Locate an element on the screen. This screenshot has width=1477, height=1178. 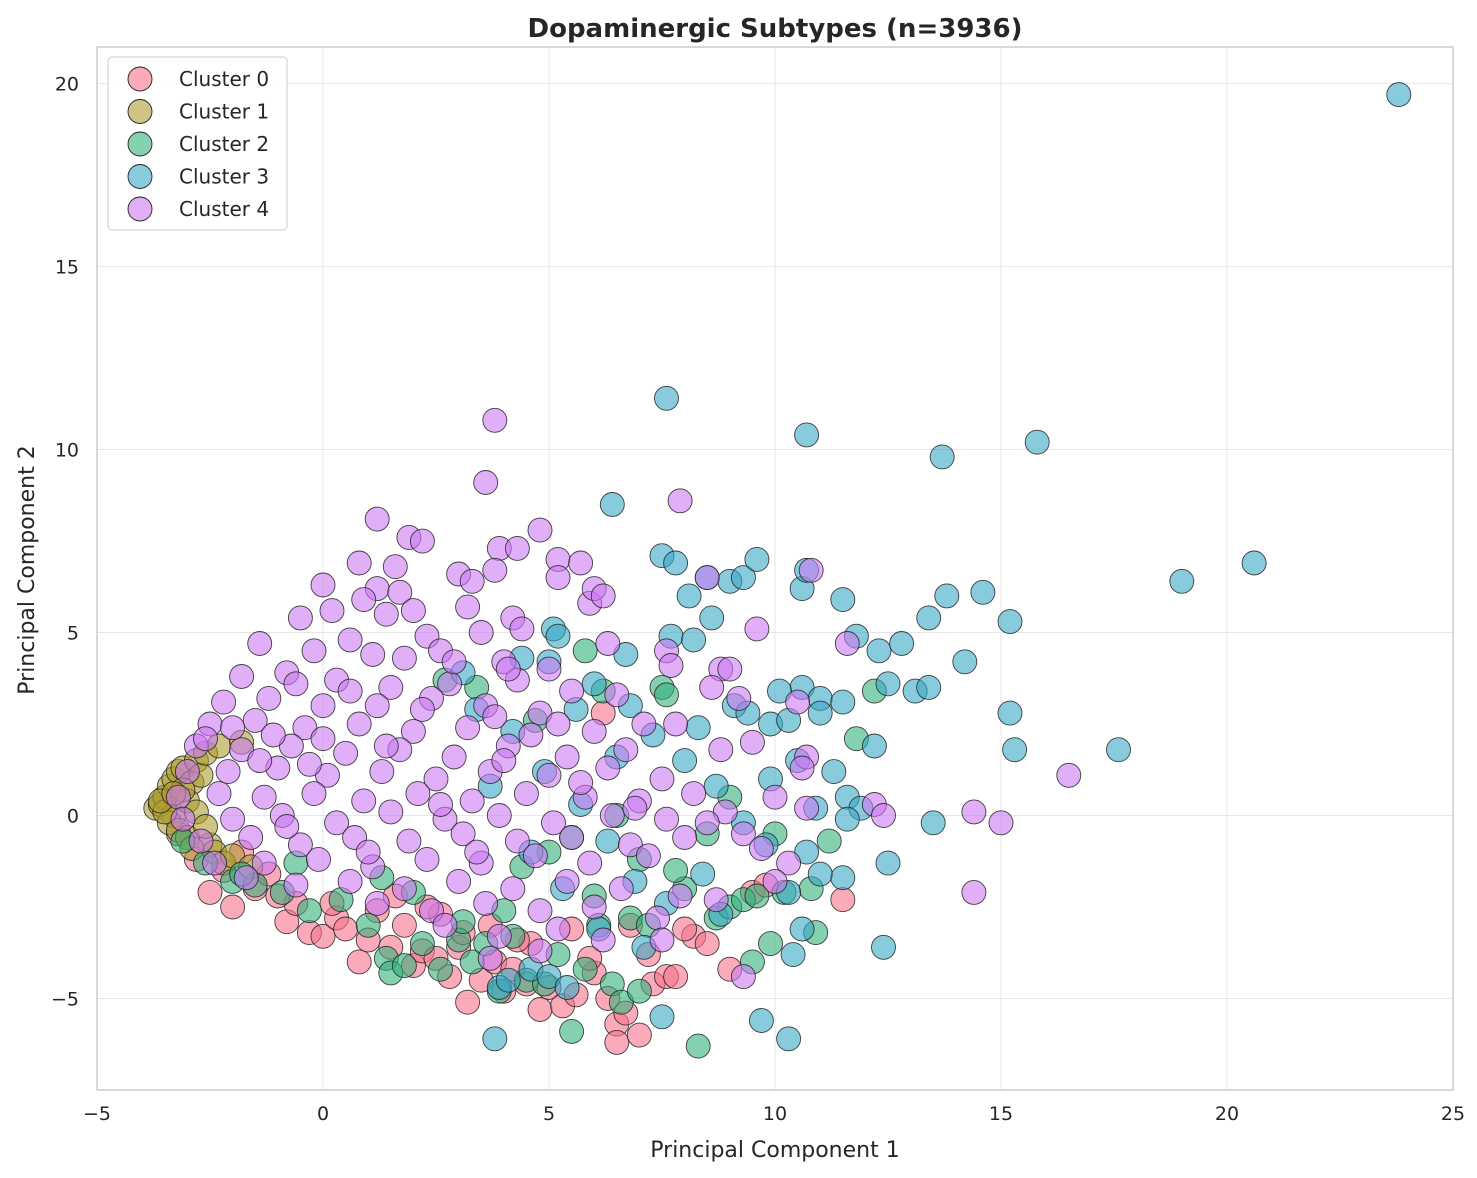
x-tick-label: 0 is located at coordinates (323, 1114).